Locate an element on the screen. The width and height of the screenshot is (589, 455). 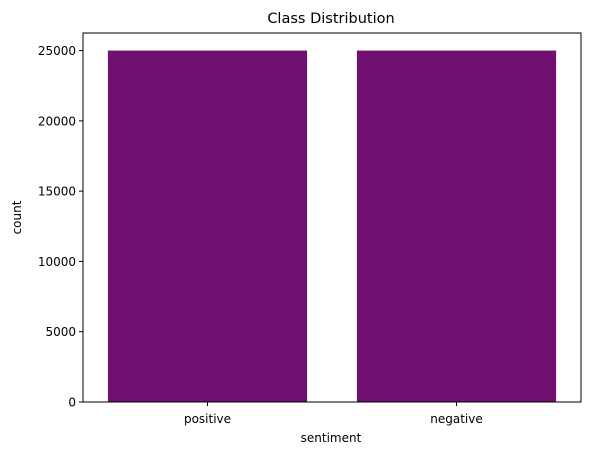
y-axis: 0 5000 10000 15000 20000 25000 is located at coordinates (60, 227).